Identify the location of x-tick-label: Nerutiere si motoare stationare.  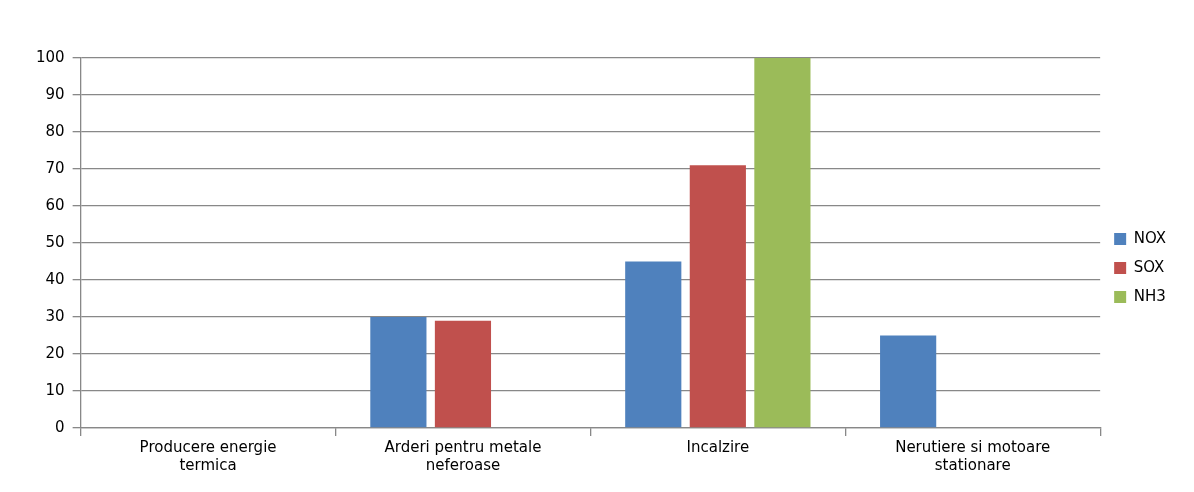
(973, 455).